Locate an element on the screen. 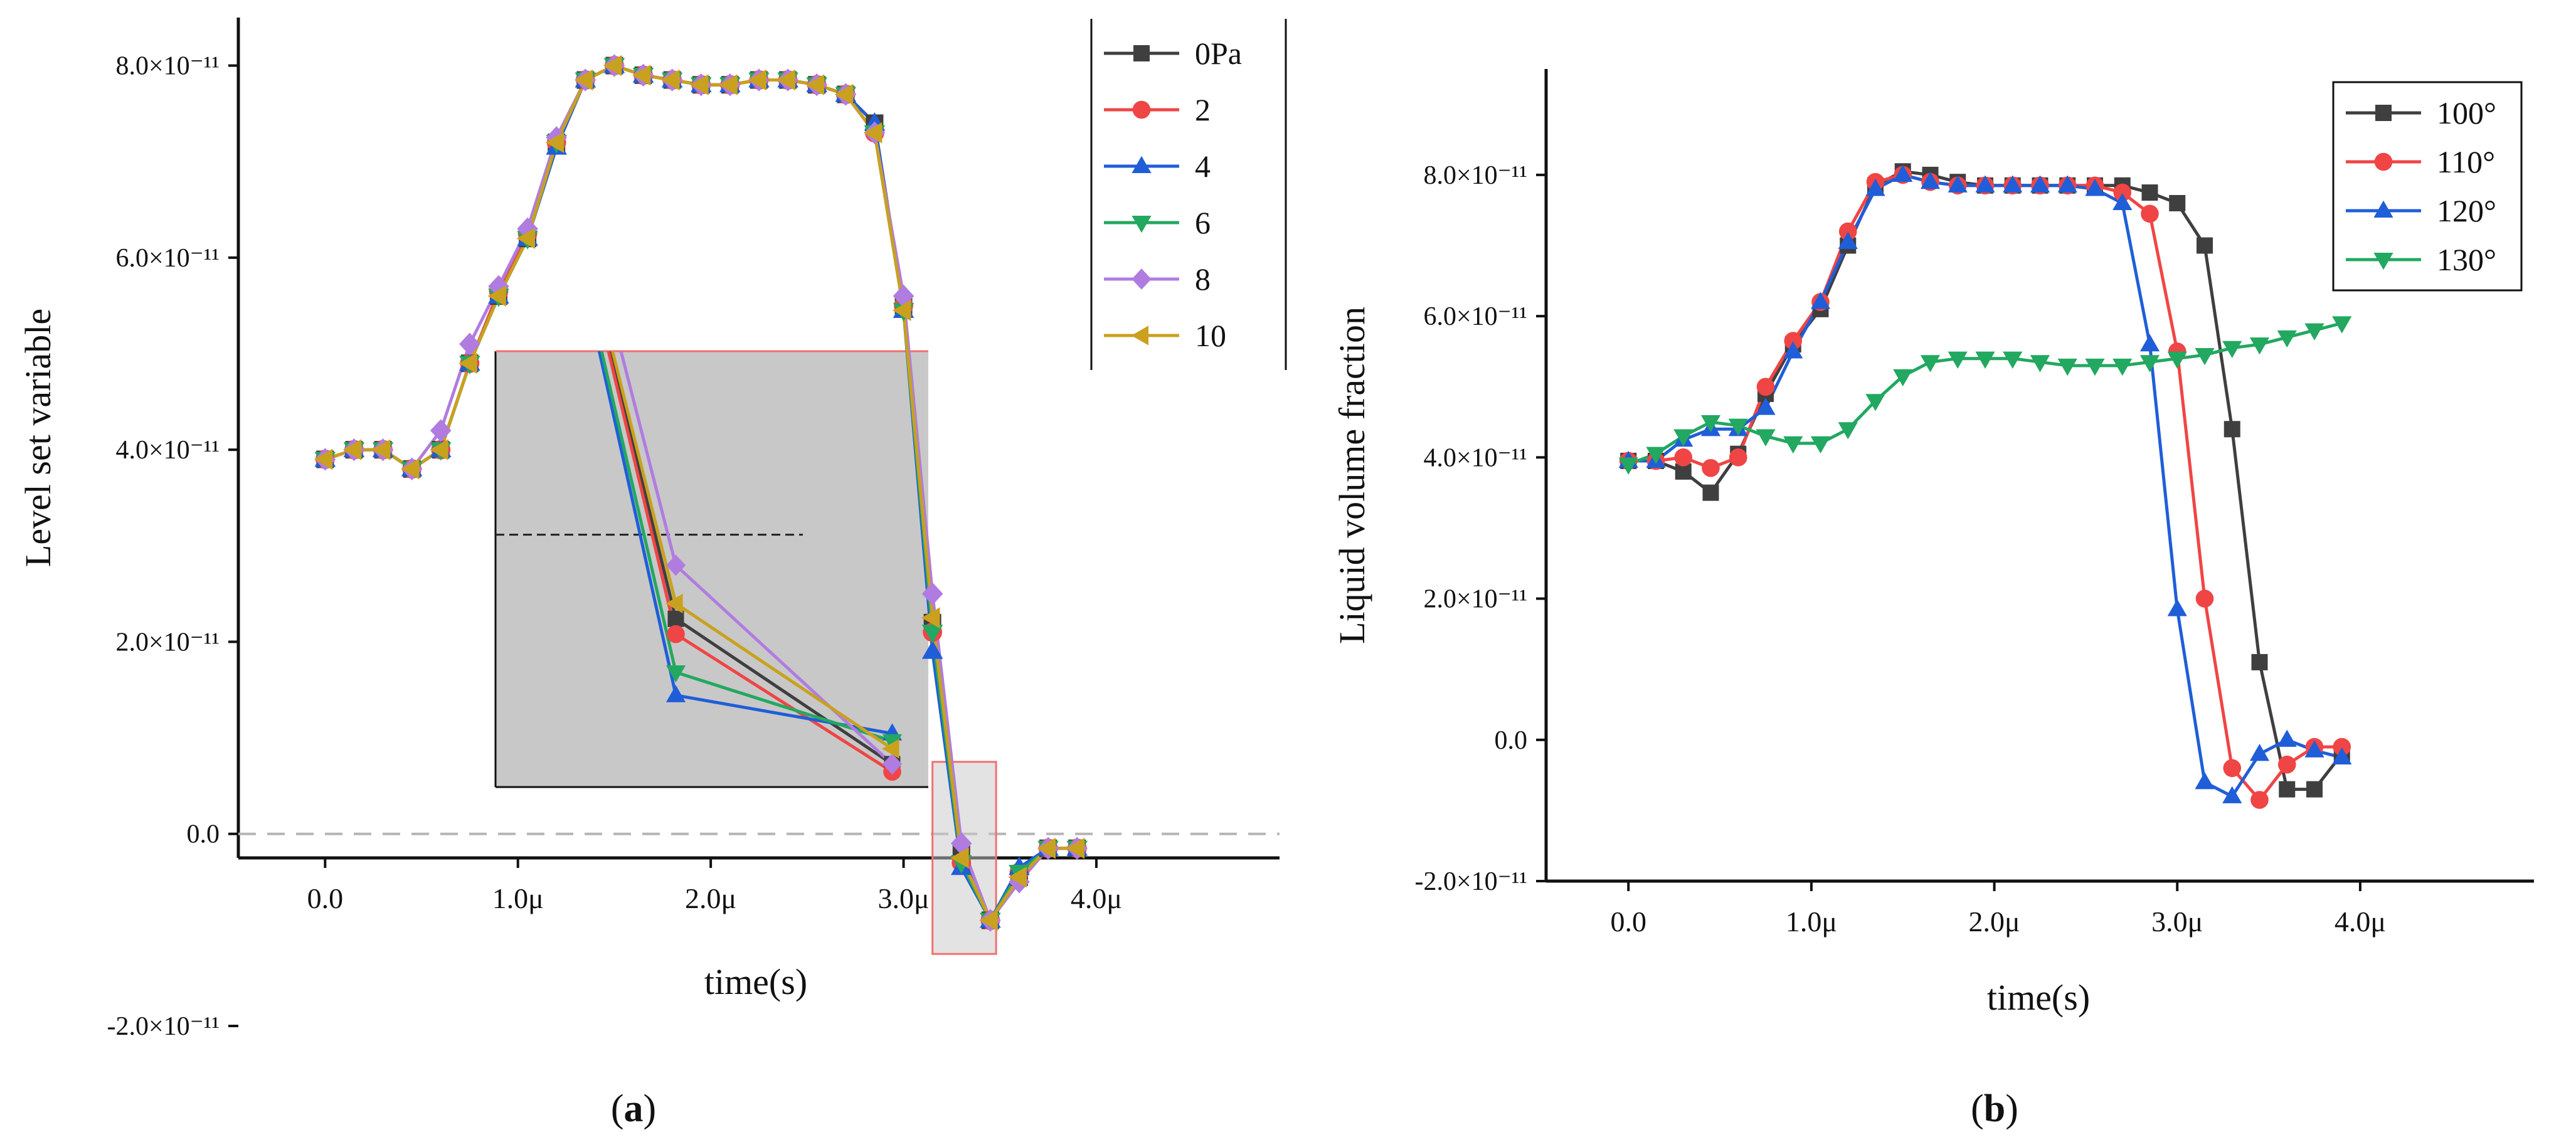 This screenshot has width=2576, height=1147. panel-a-xtick-label: 0.0 is located at coordinates (325, 898).